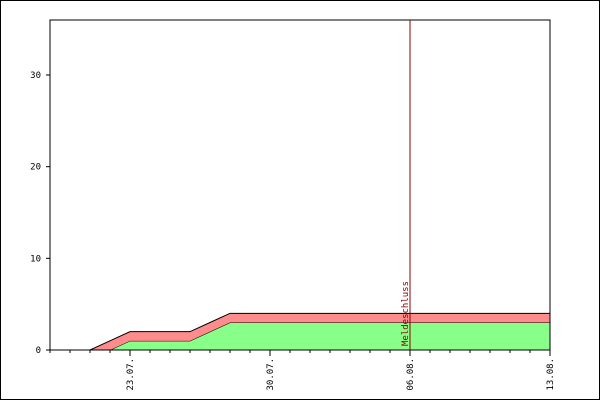 This screenshot has height=400, width=600. Describe the element at coordinates (35, 168) in the screenshot. I see `y-tick-label: 20` at that location.